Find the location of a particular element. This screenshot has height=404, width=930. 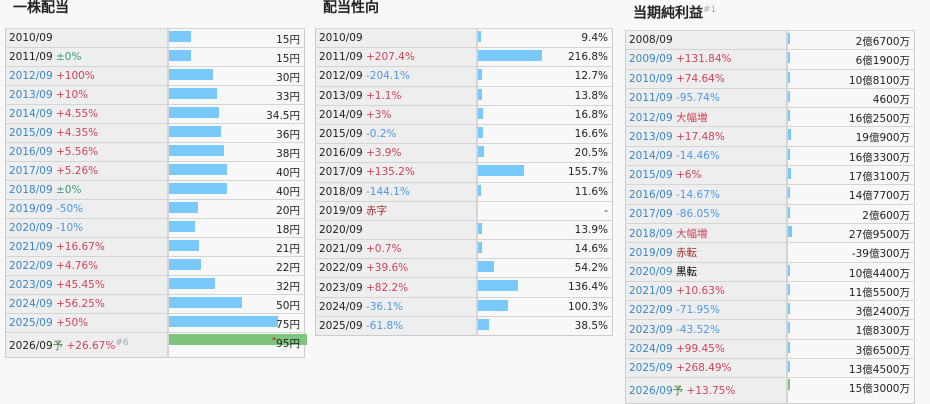

value: 36円 is located at coordinates (288, 135).